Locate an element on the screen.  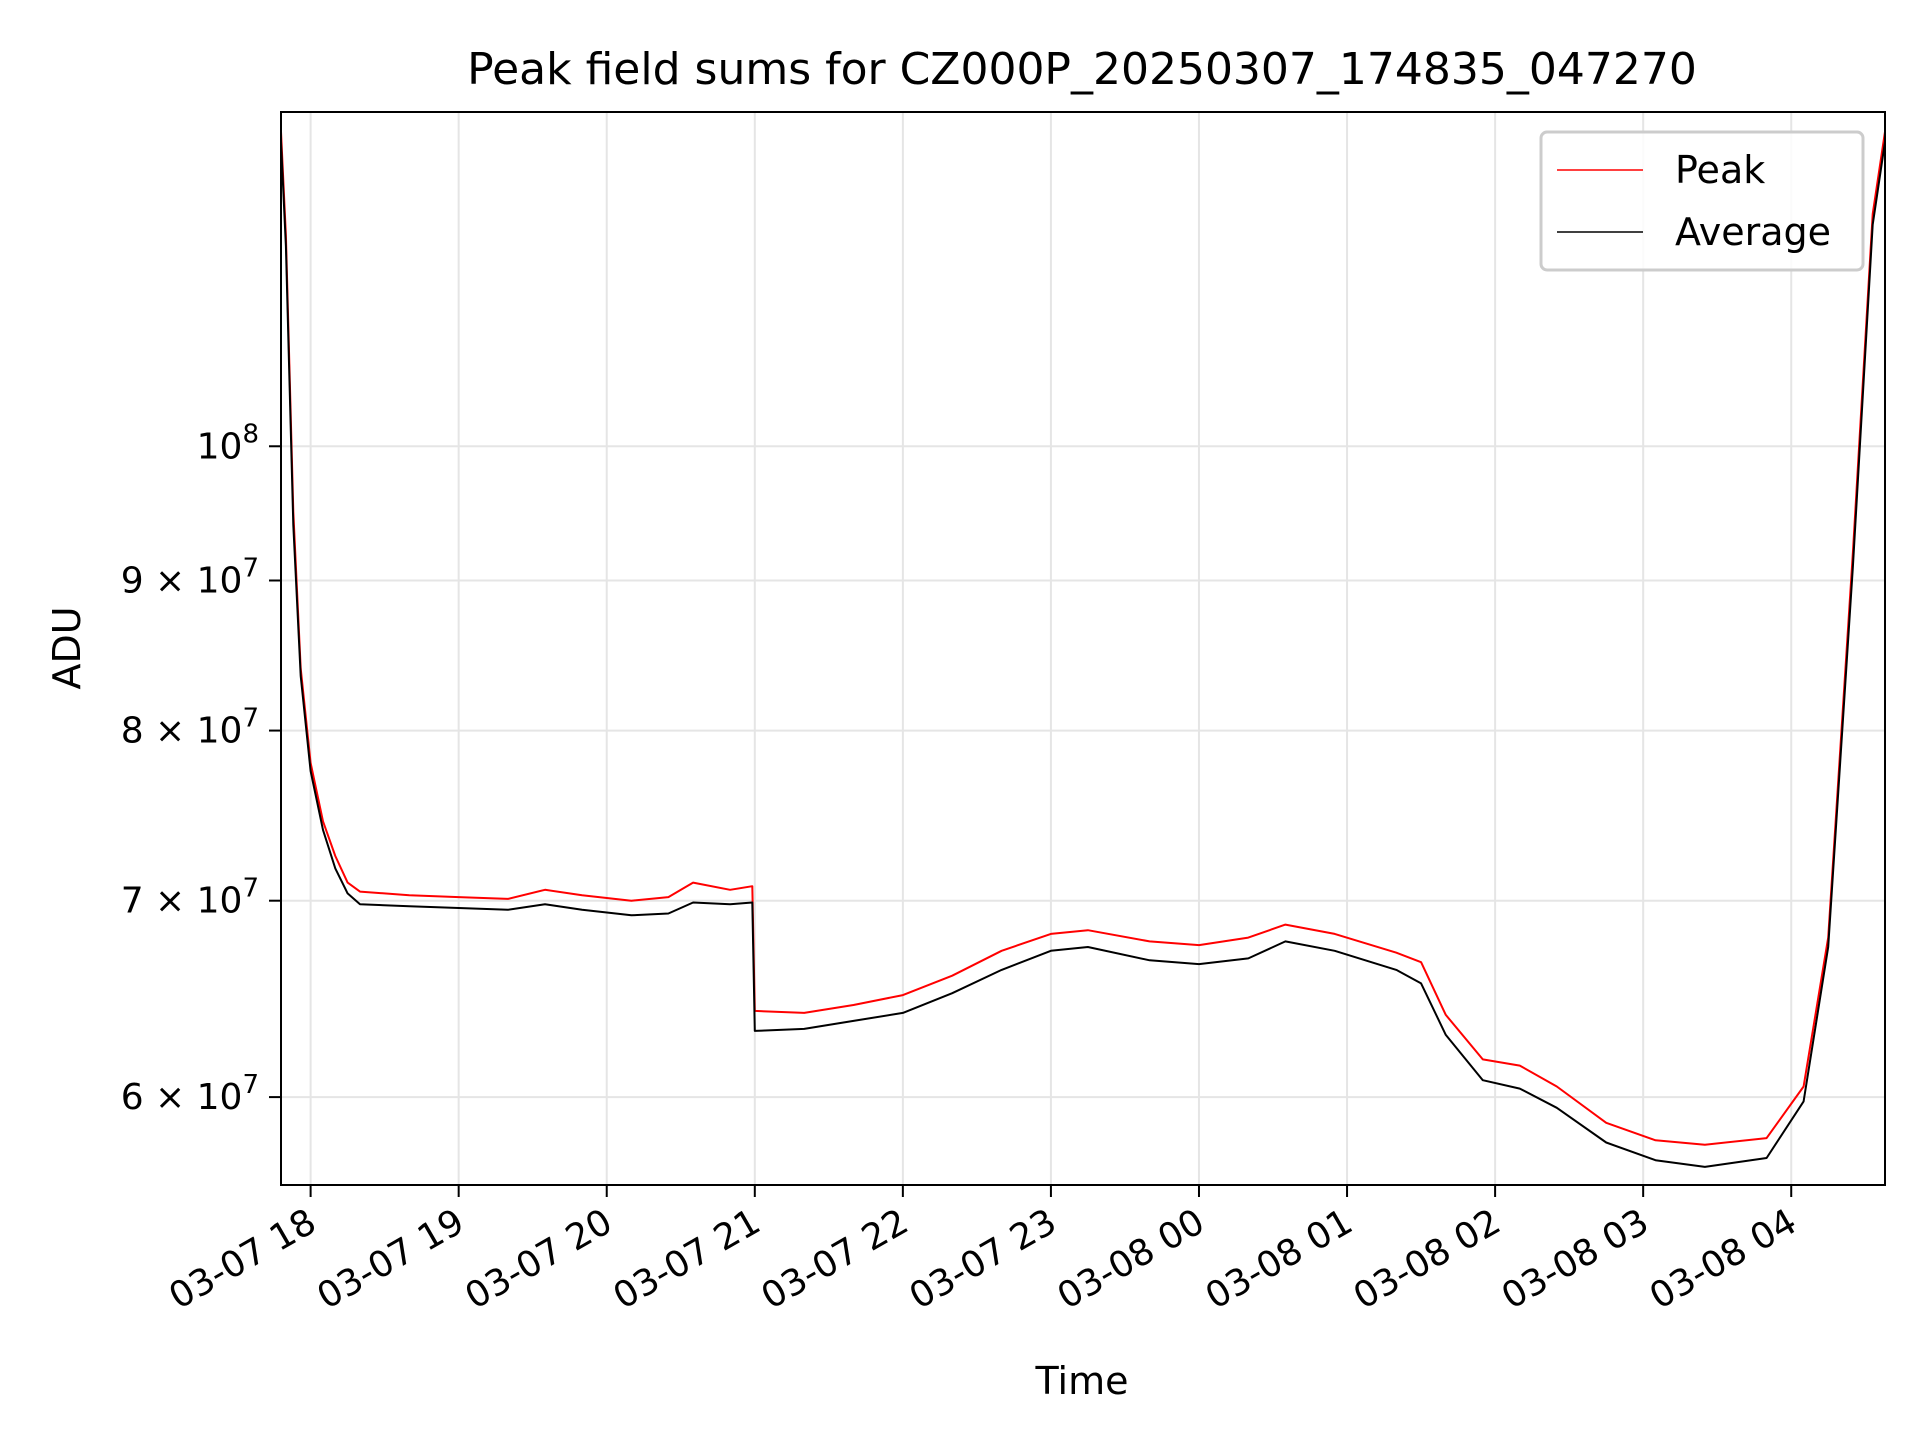
x-axis-label: Time is located at coordinates (1082, 1381).